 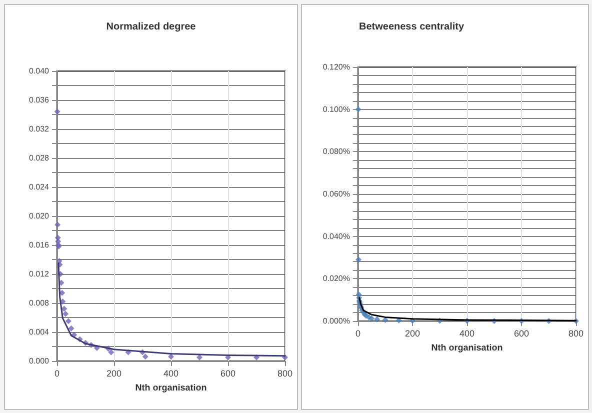 What do you see at coordinates (336, 321) in the screenshot?
I see `y-tick-label: 0.000%` at bounding box center [336, 321].